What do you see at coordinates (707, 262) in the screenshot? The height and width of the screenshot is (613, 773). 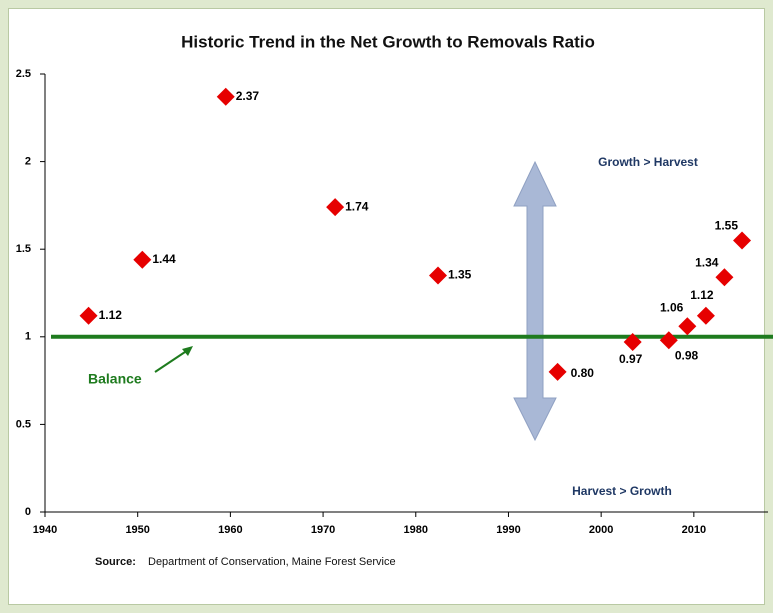 I see `data-label: 1.34` at bounding box center [707, 262].